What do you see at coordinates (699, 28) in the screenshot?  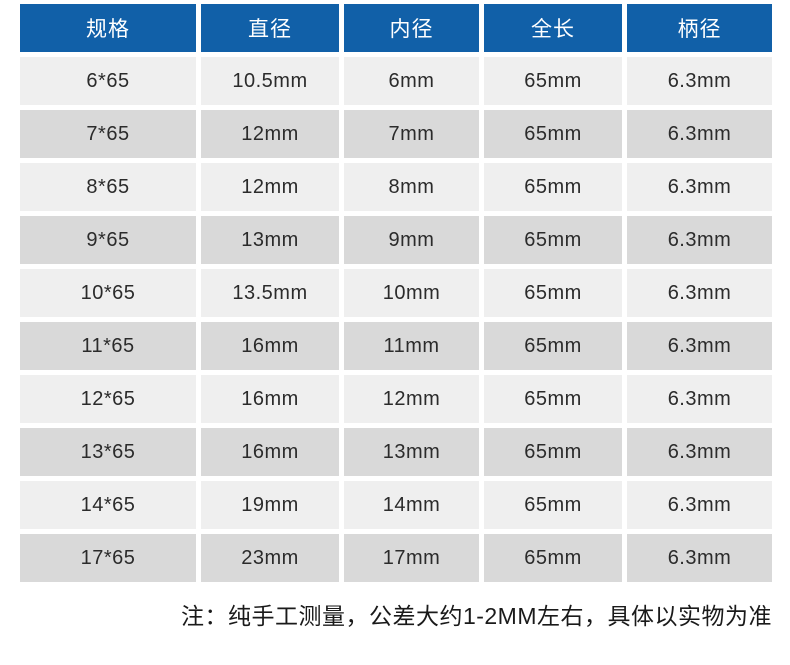 I see `header-cell: 柄径` at bounding box center [699, 28].